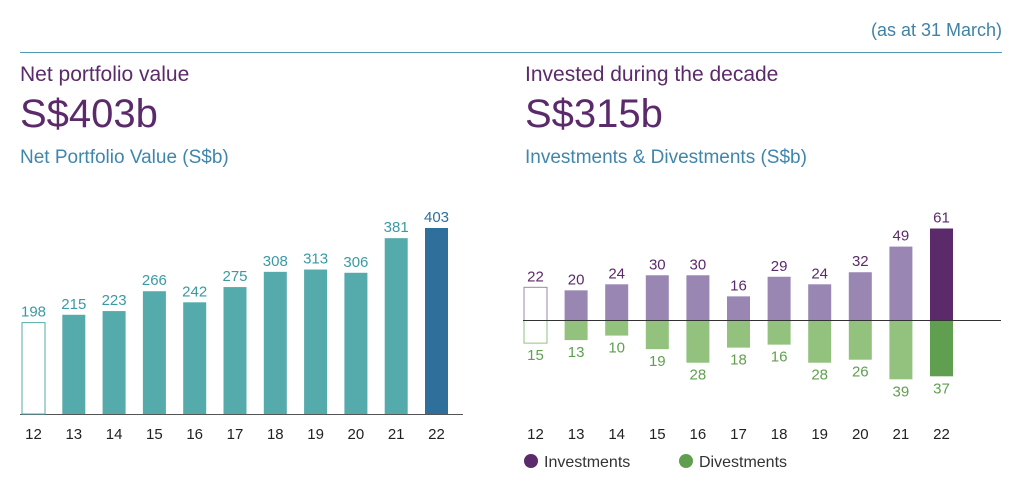 This screenshot has height=504, width=1024. Describe the element at coordinates (666, 157) in the screenshot. I see `right-chart-title: Investments & Divestments (S$b)` at that location.